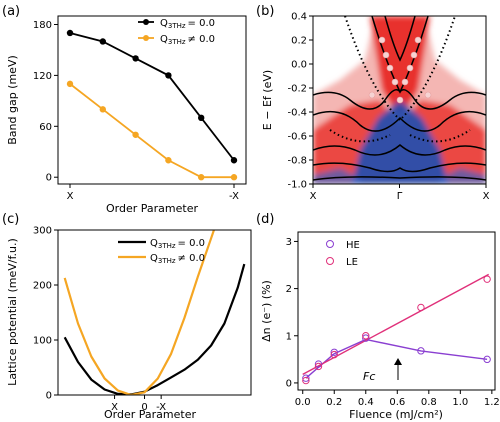 The image size is (500, 422). What do you see at coordinates (152, 208) in the screenshot?
I see `panel-a-xlabel: Order Parameter` at bounding box center [152, 208].